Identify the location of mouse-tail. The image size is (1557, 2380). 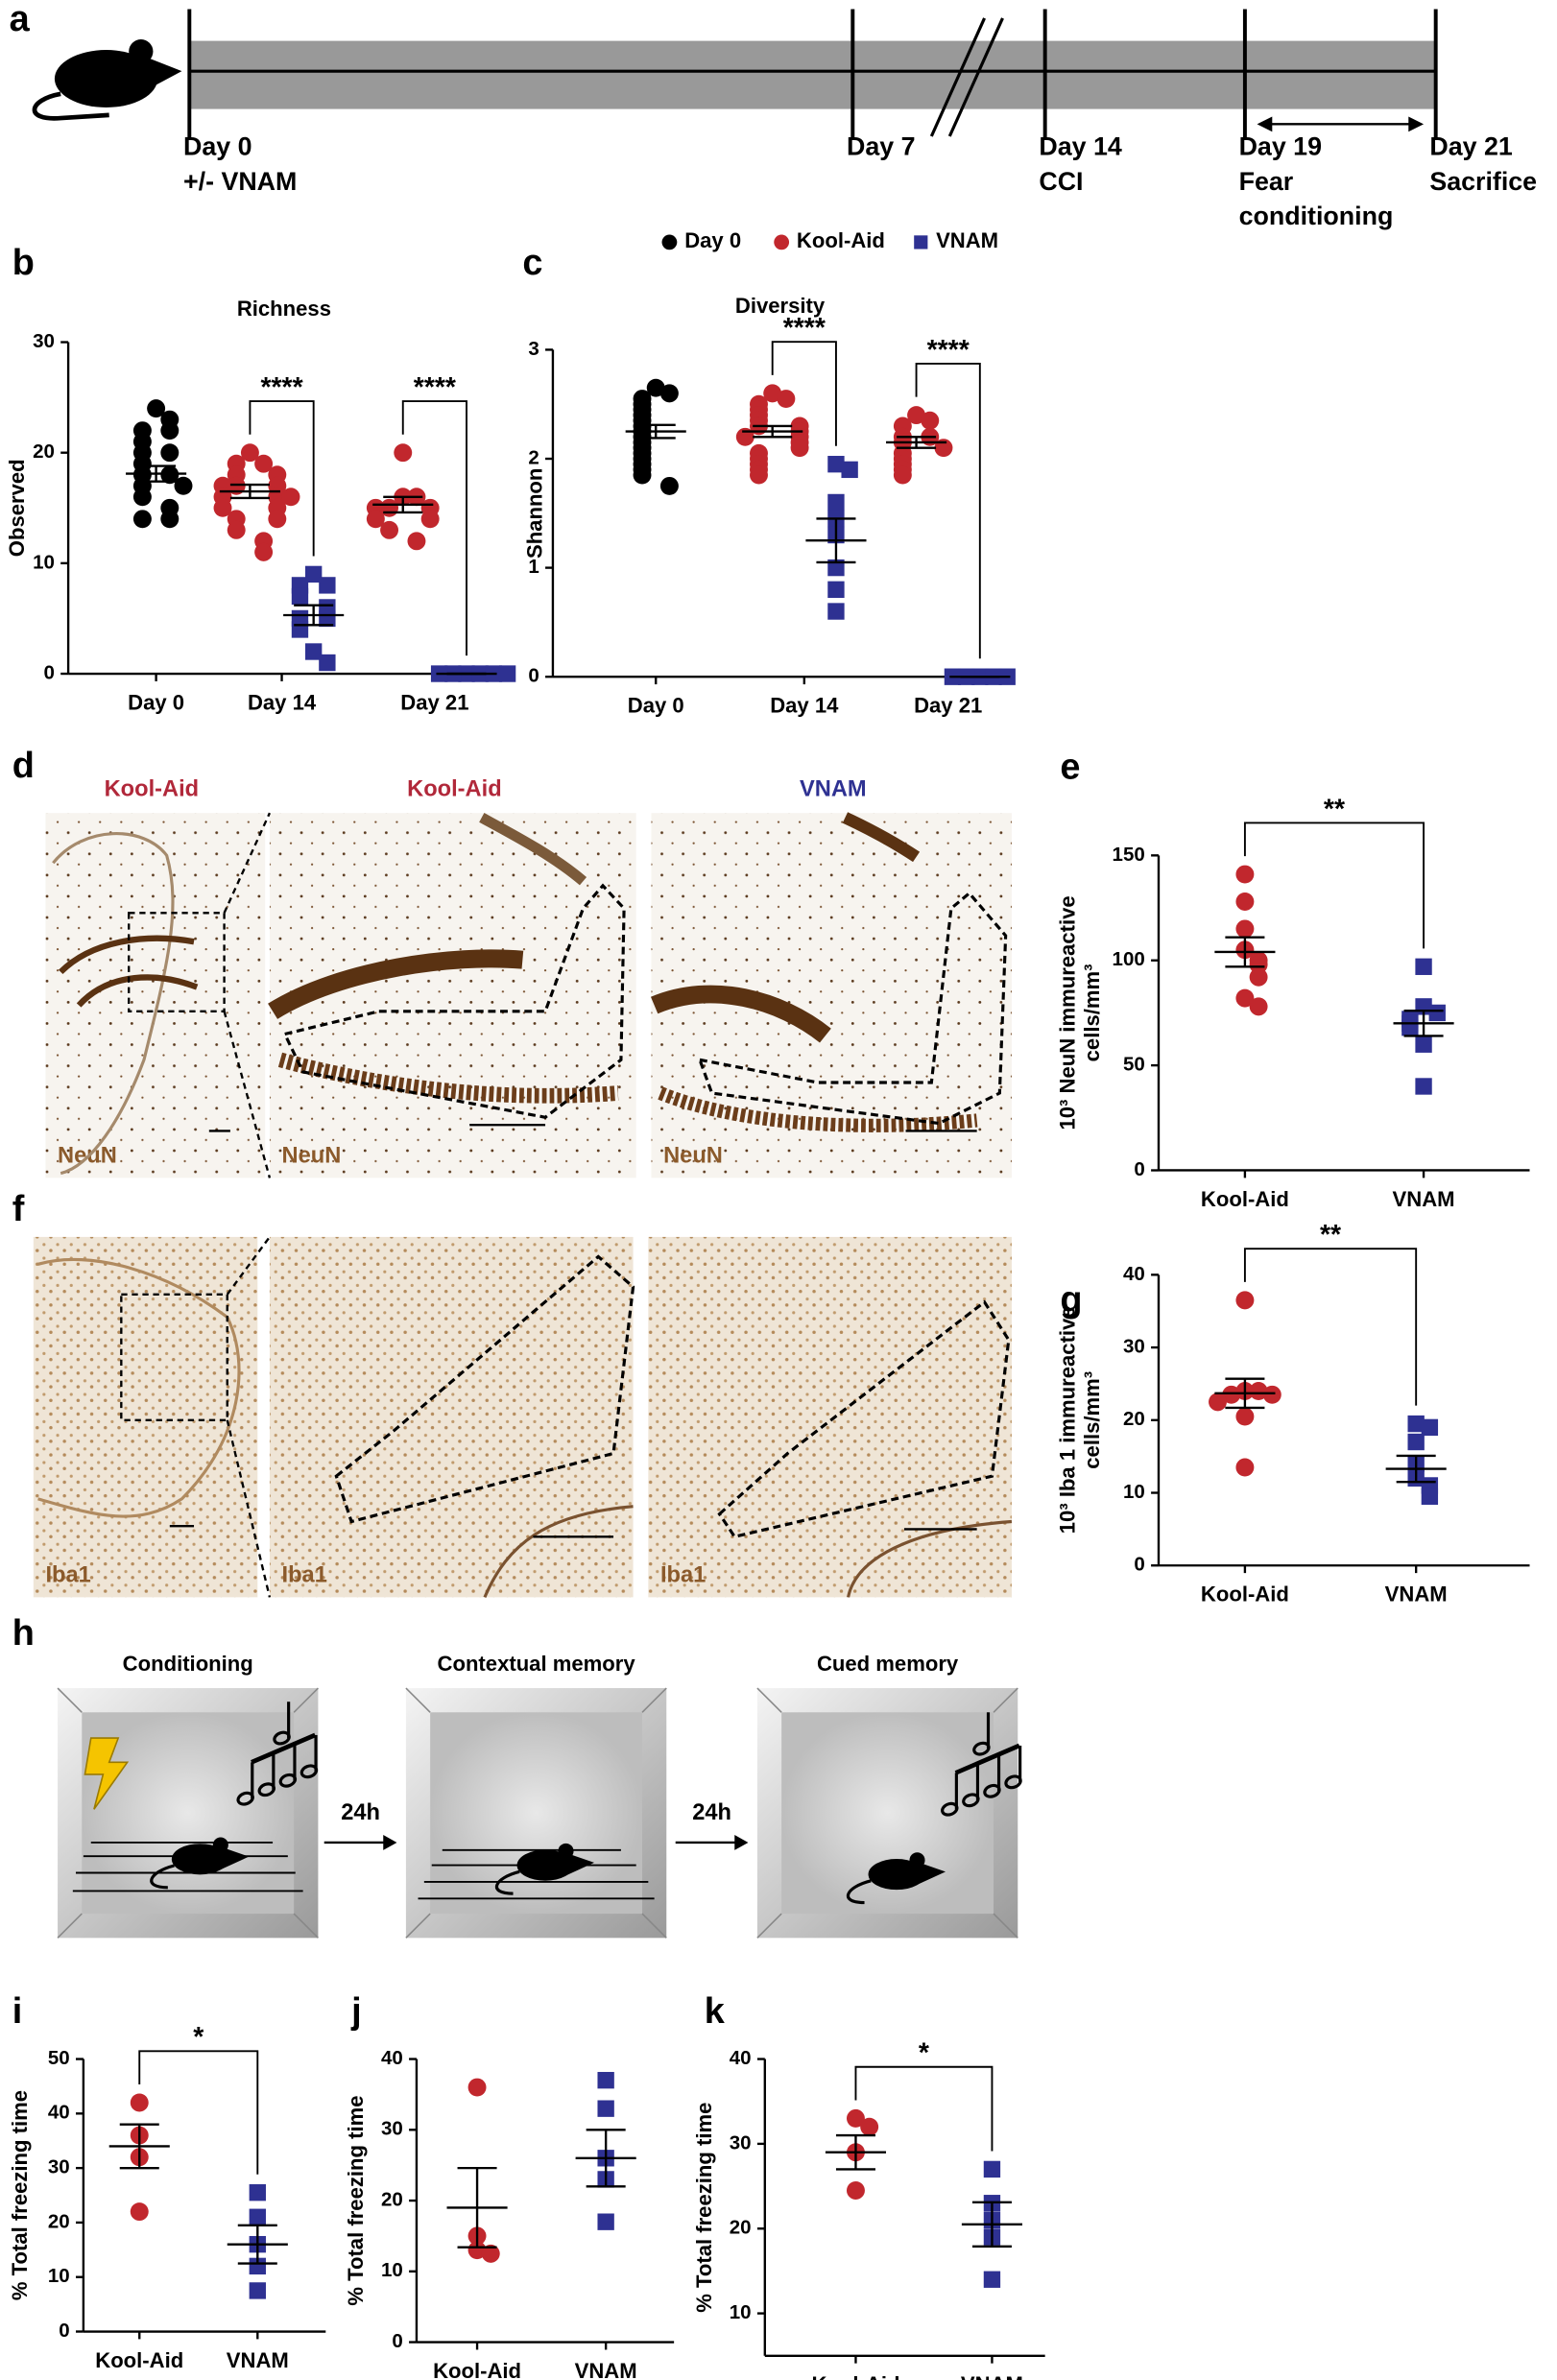
(859, 1892).